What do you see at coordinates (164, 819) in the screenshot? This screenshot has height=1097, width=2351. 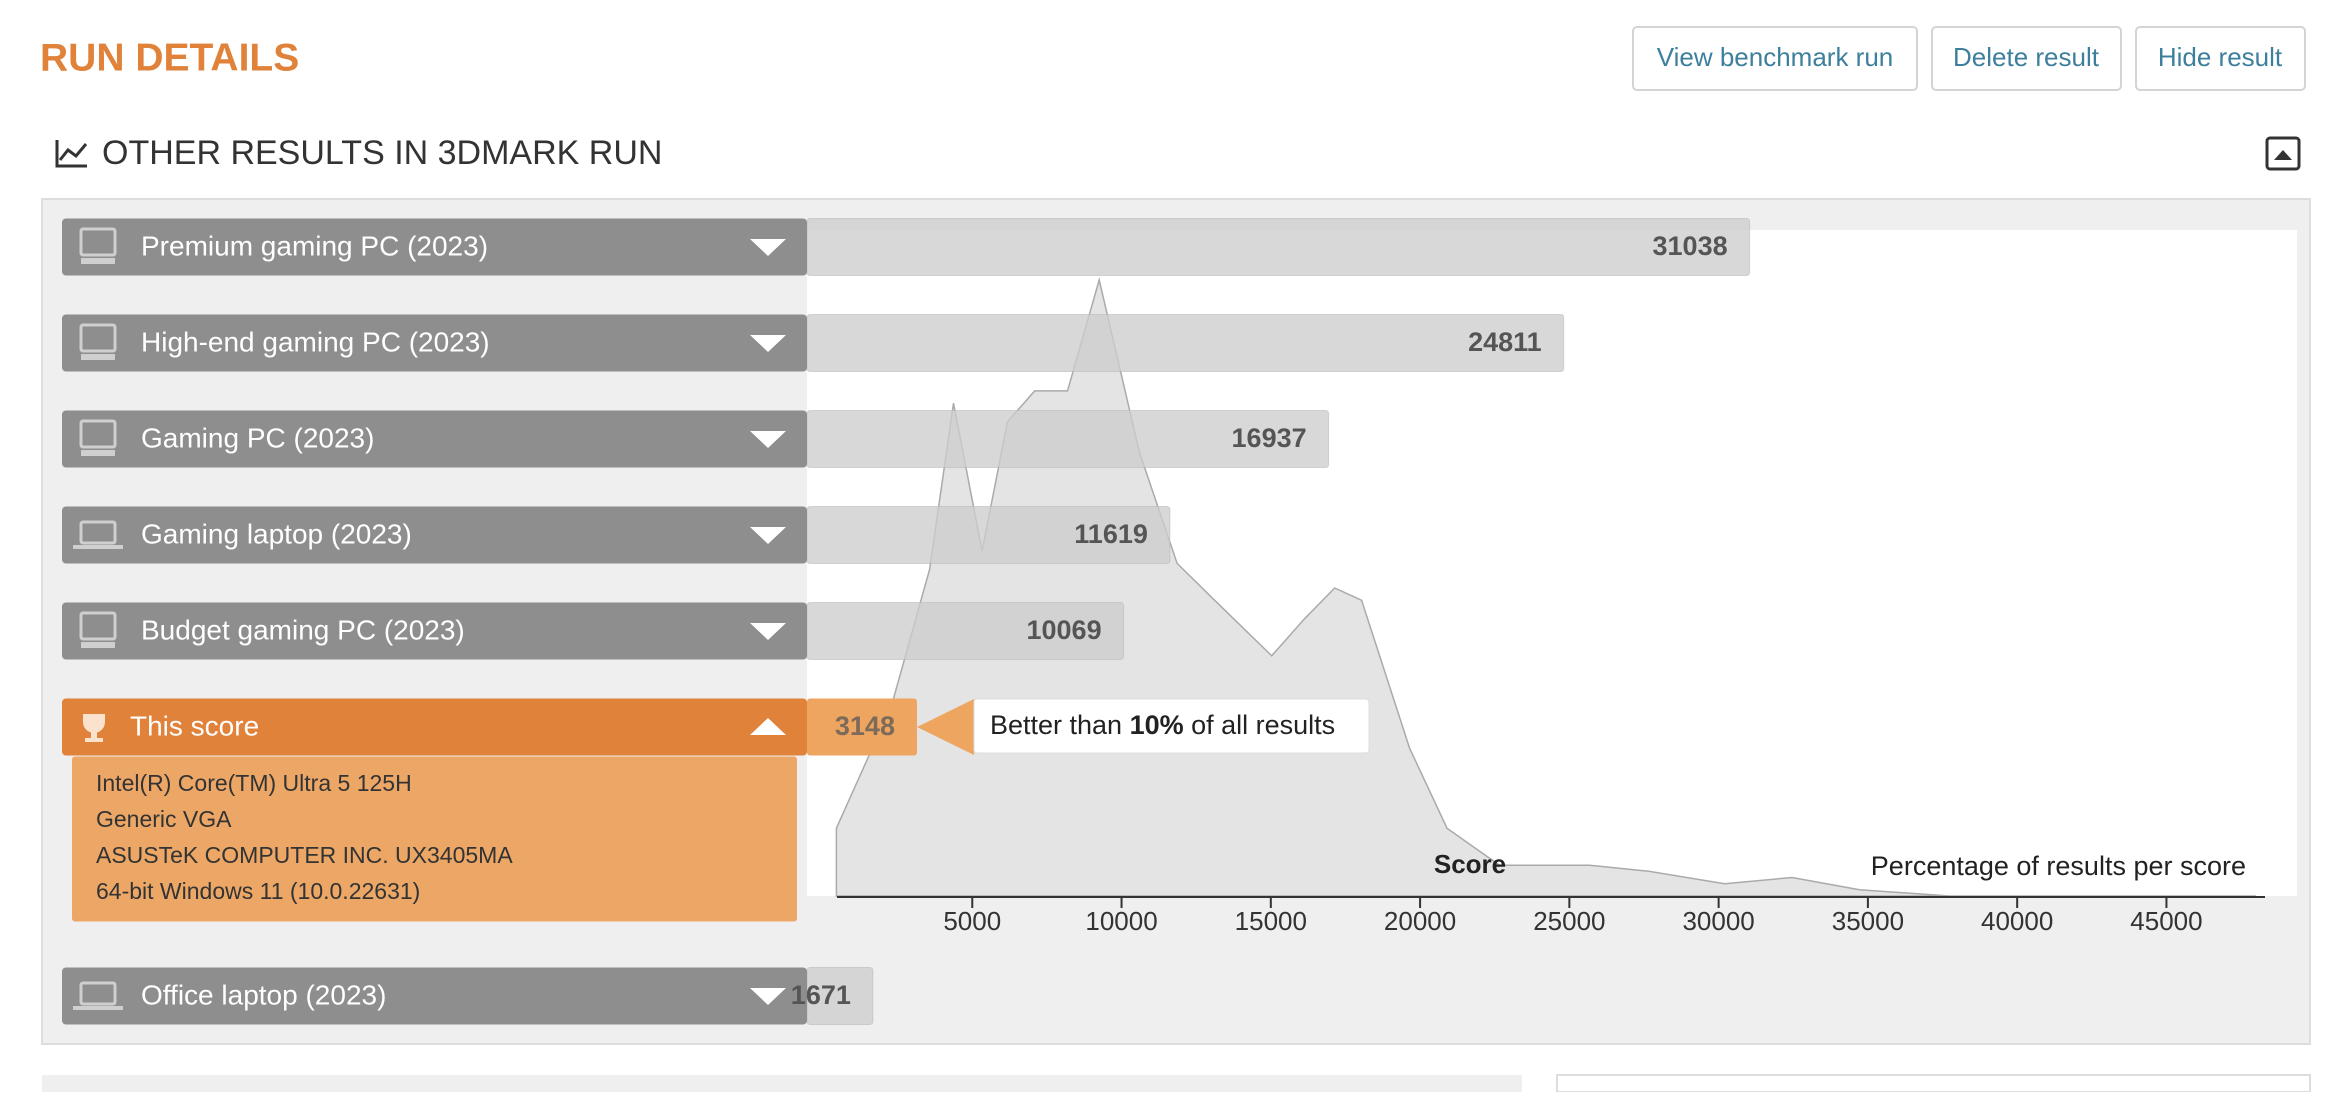 I see `details-line: Generic VGA` at bounding box center [164, 819].